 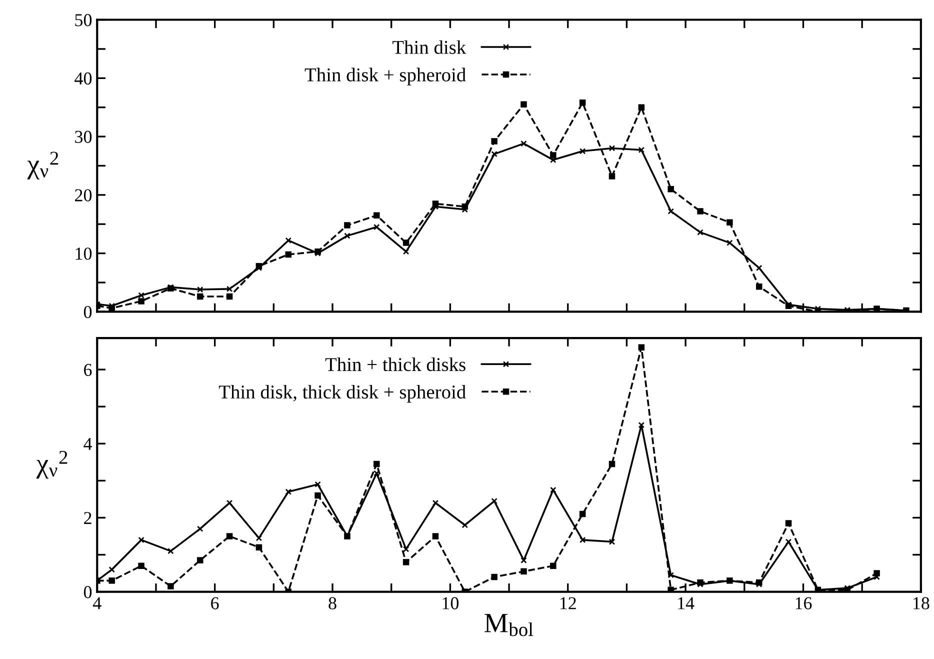 What do you see at coordinates (429, 47) in the screenshot?
I see `legend-label: Thin disk` at bounding box center [429, 47].